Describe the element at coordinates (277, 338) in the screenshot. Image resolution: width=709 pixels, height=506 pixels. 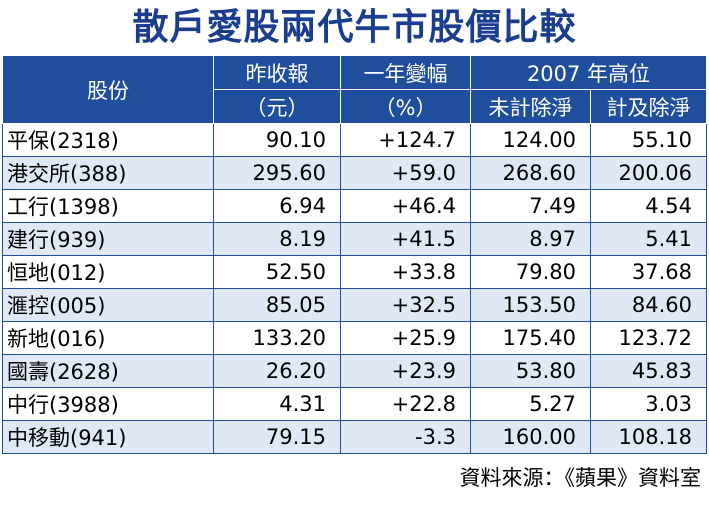
I see `table-cell: 133.20` at that location.